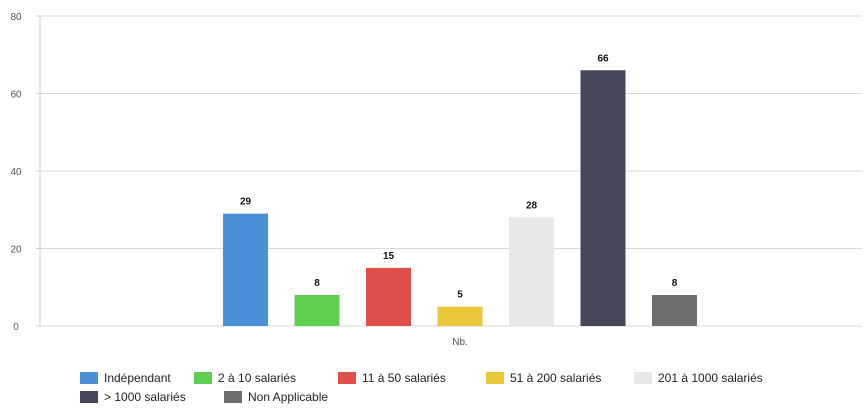 The height and width of the screenshot is (408, 864). What do you see at coordinates (710, 377) in the screenshot?
I see `legend-label: 201 à 1000 salariés` at bounding box center [710, 377].